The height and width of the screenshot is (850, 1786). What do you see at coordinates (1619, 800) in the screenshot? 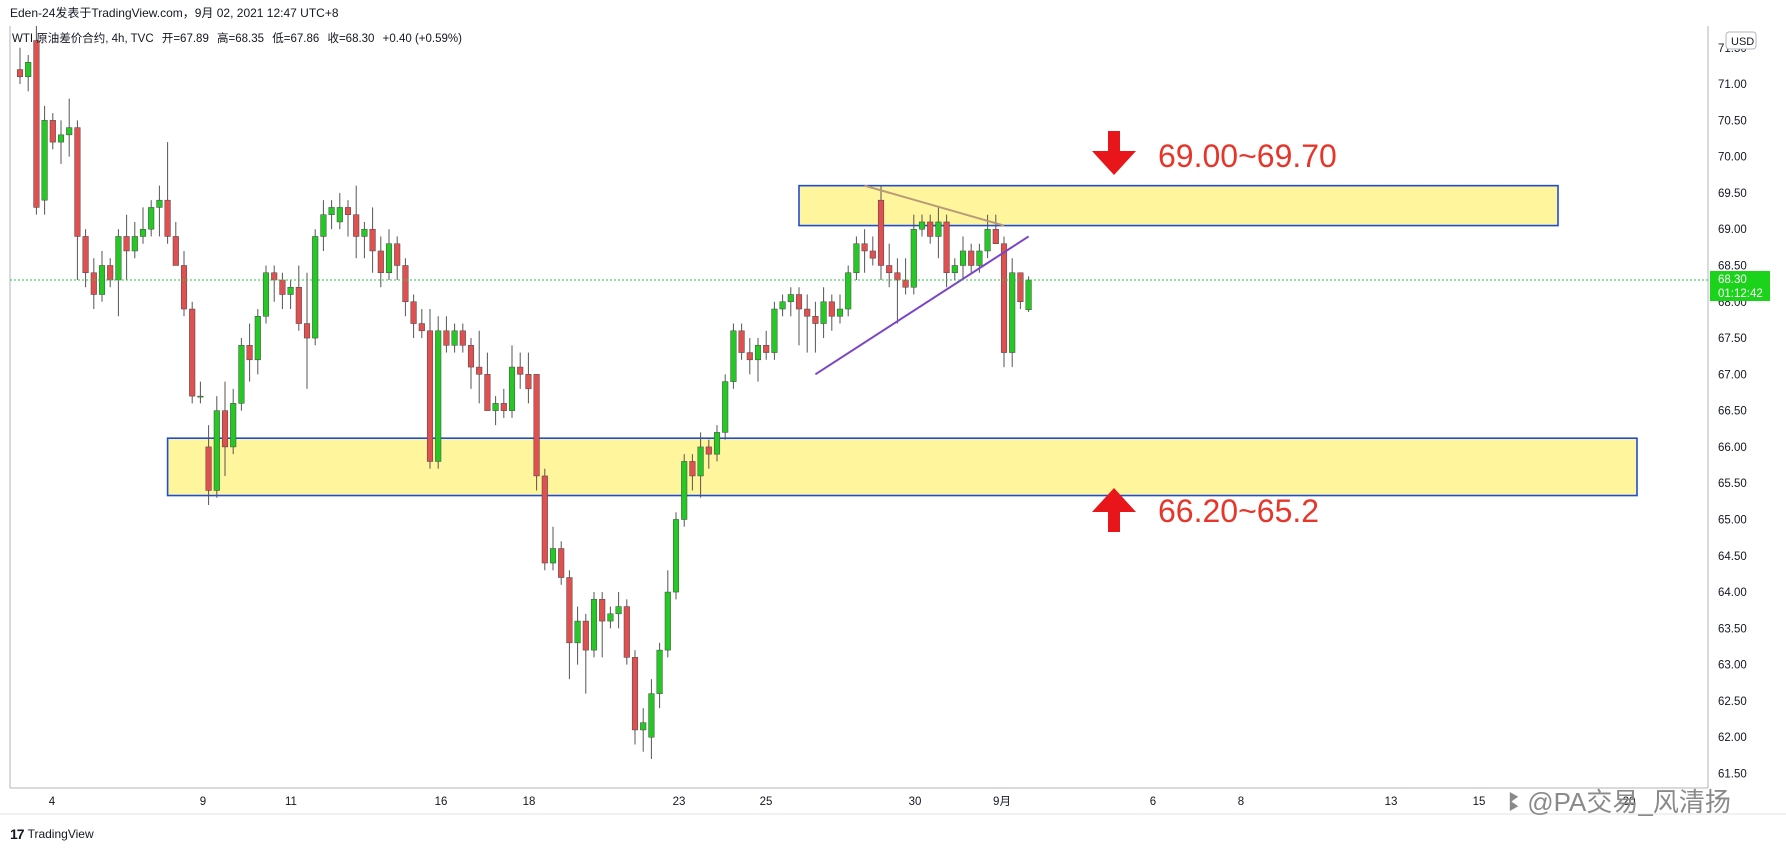
I see `watermark: ꔪ @PA交易_风清扬` at bounding box center [1619, 800].